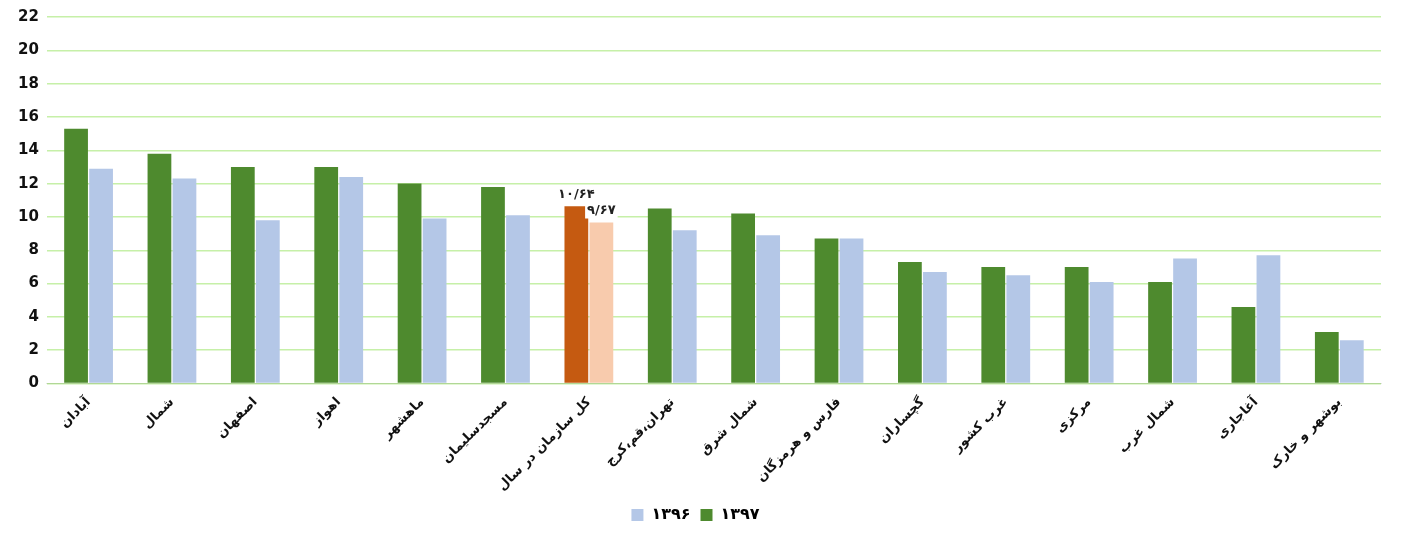 The width and height of the screenshot is (1401, 537). What do you see at coordinates (979, 424) in the screenshot?
I see `x-tick-label: غرب کشور` at bounding box center [979, 424].